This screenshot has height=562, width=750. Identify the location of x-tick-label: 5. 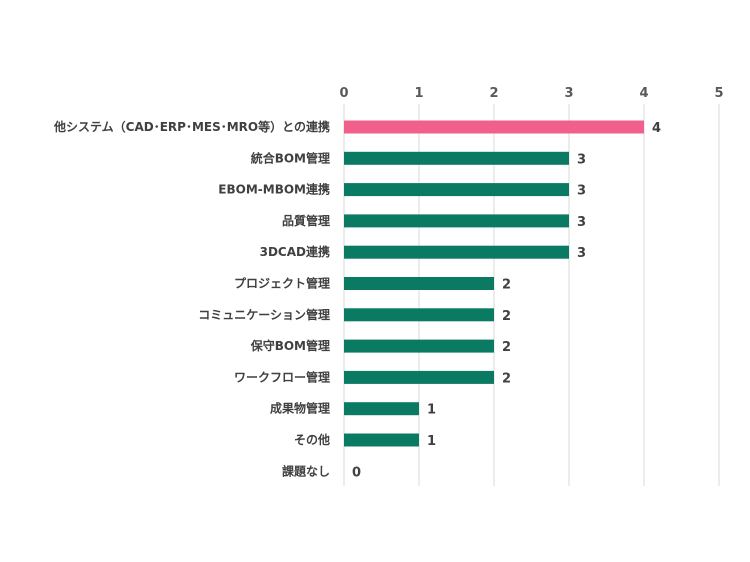
(718, 93).